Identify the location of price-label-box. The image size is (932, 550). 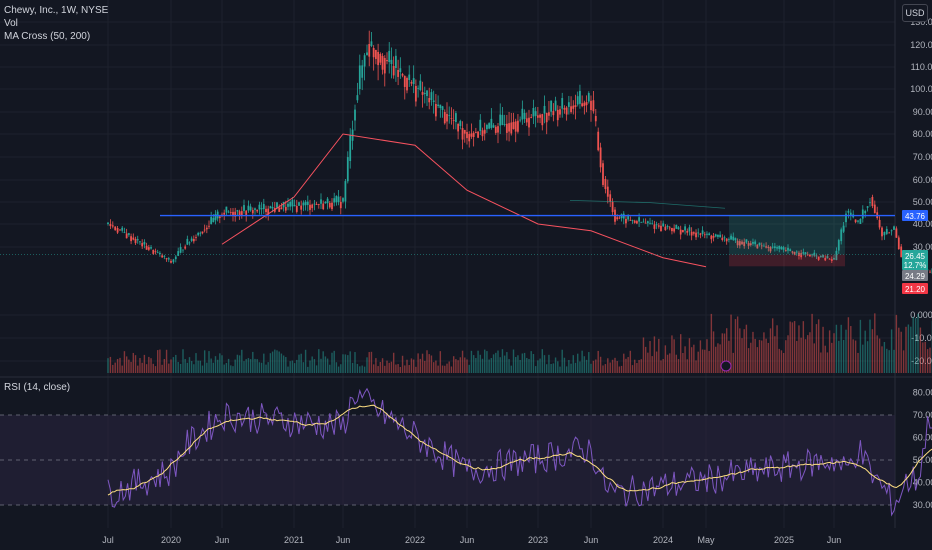
(915, 275).